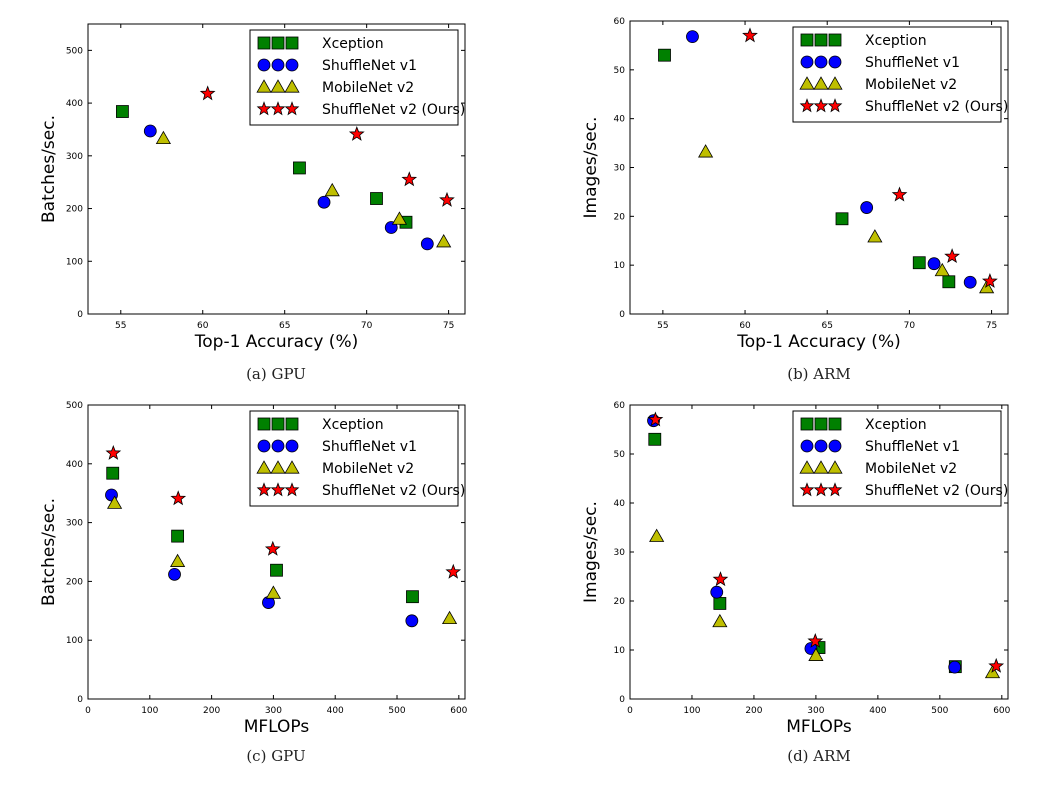  Describe the element at coordinates (211, 711) in the screenshot. I see `x-tick-label: 200` at that location.